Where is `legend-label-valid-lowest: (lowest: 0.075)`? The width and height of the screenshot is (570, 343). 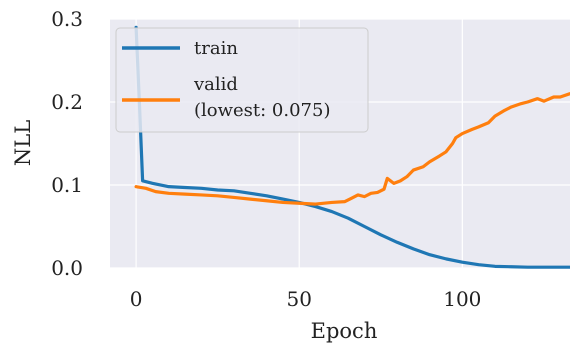 legend-label-valid-lowest: (lowest: 0.075) is located at coordinates (262, 110).